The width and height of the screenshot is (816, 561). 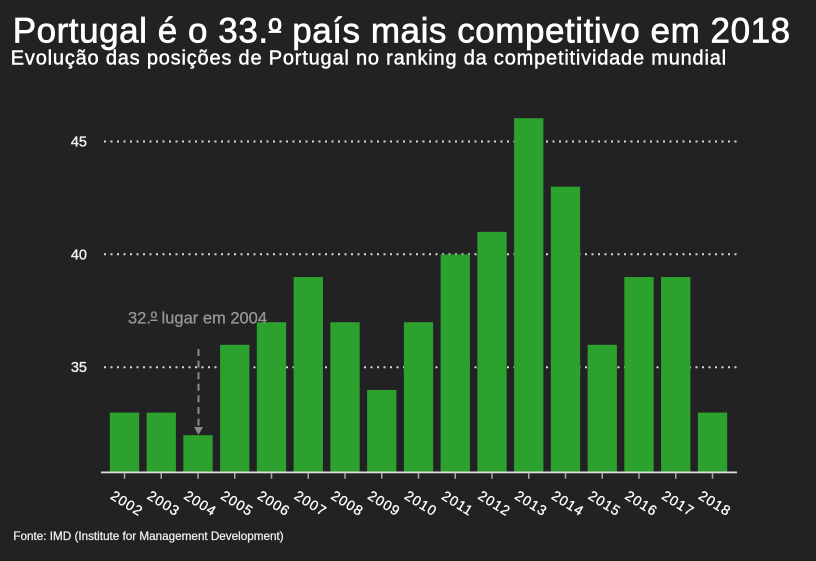 I want to click on svg-text: 45, so click(x=79, y=143).